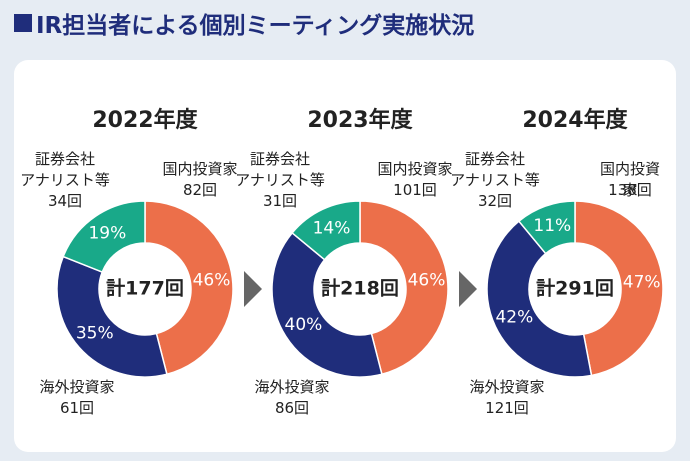  I want to click on page-title: IR担当者による個別ミーティング実施状況, so click(255, 26).